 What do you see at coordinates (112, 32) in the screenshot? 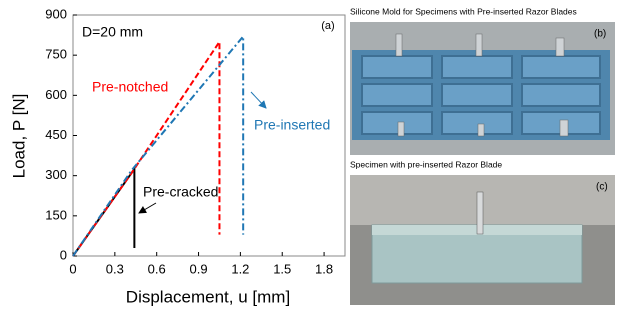
I see `annotation: D=20 mm` at bounding box center [112, 32].